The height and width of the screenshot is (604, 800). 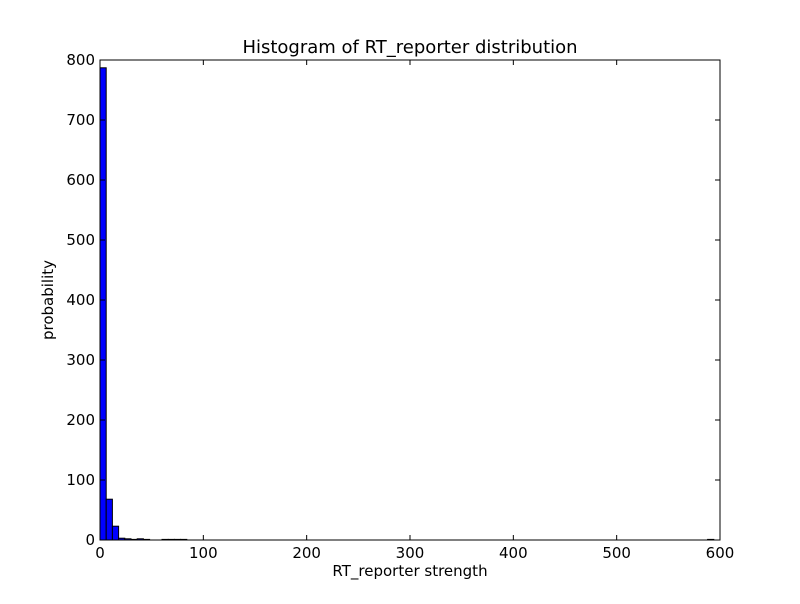 What do you see at coordinates (90, 540) in the screenshot?
I see `y-tick-label: 0` at bounding box center [90, 540].